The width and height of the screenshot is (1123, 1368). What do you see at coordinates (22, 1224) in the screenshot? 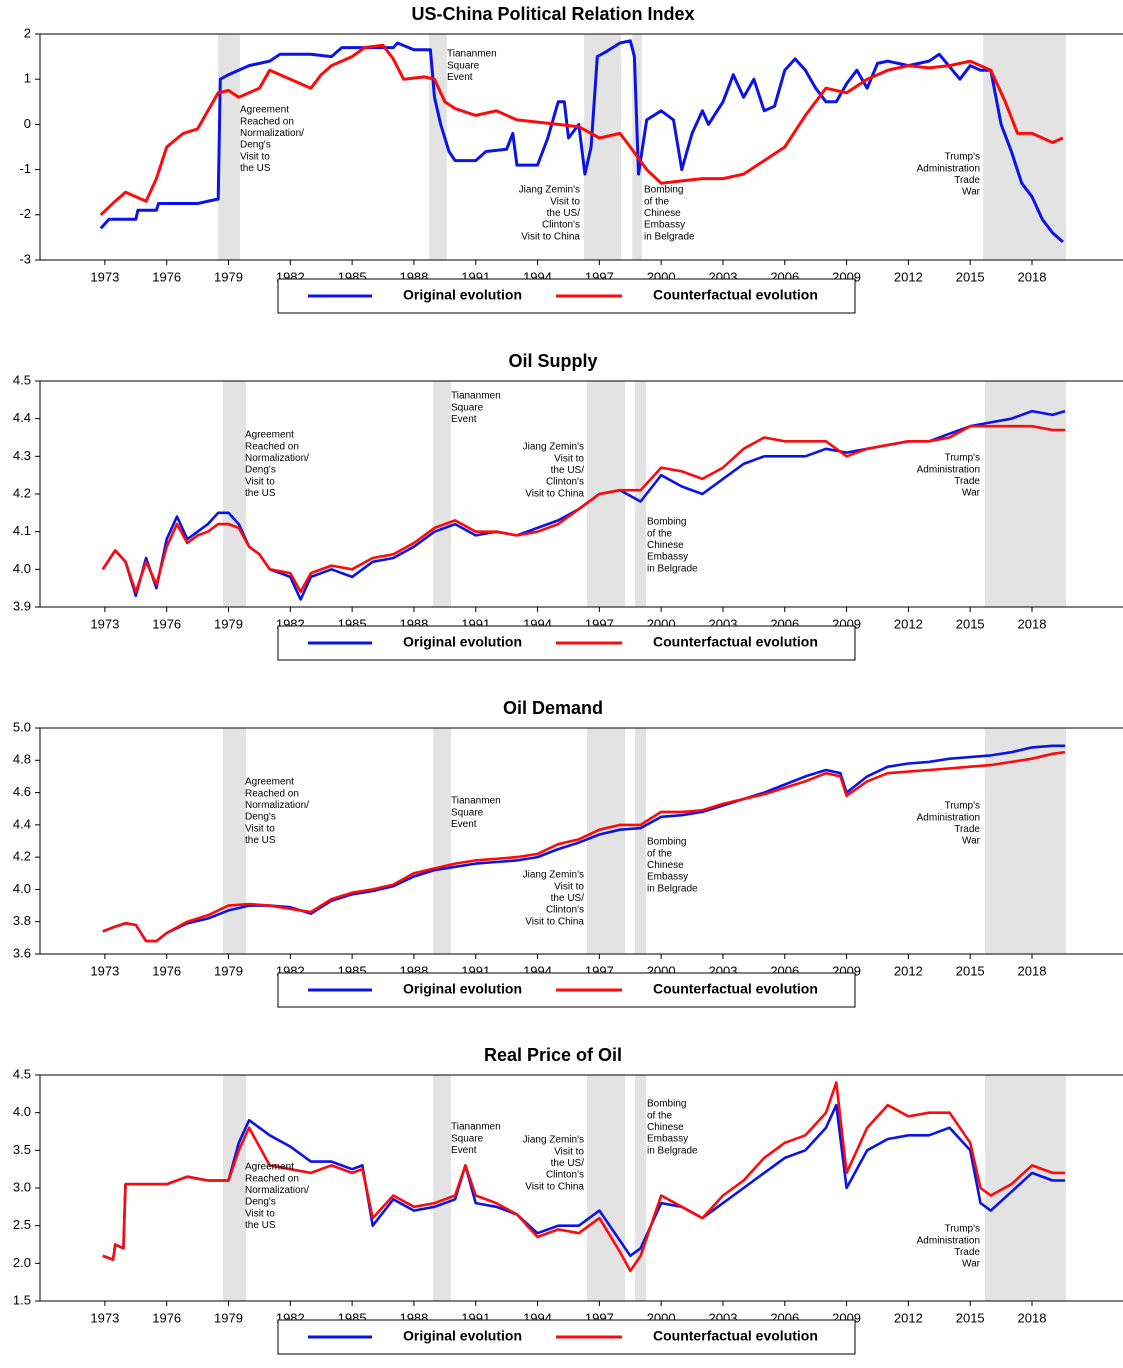
I see `y-tick-label: 2.5` at bounding box center [22, 1224].